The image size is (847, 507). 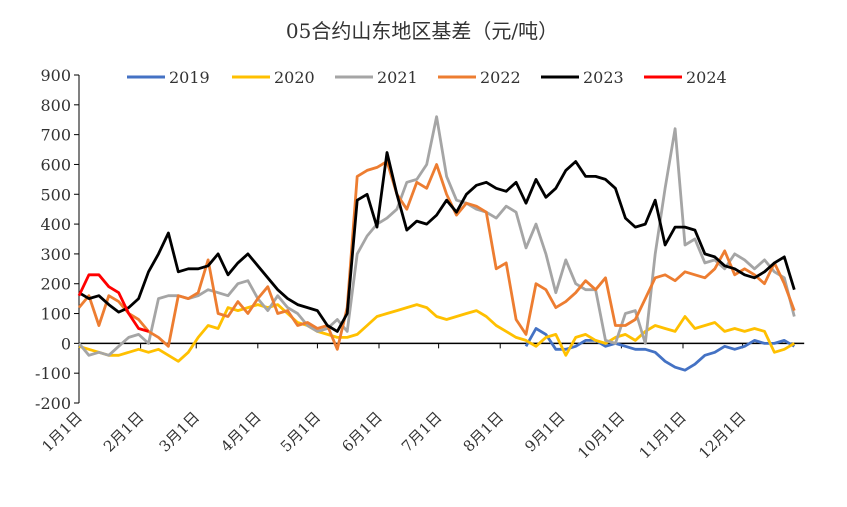 What do you see at coordinates (66, 343) in the screenshot?
I see `y-tick-label: 0` at bounding box center [66, 343].